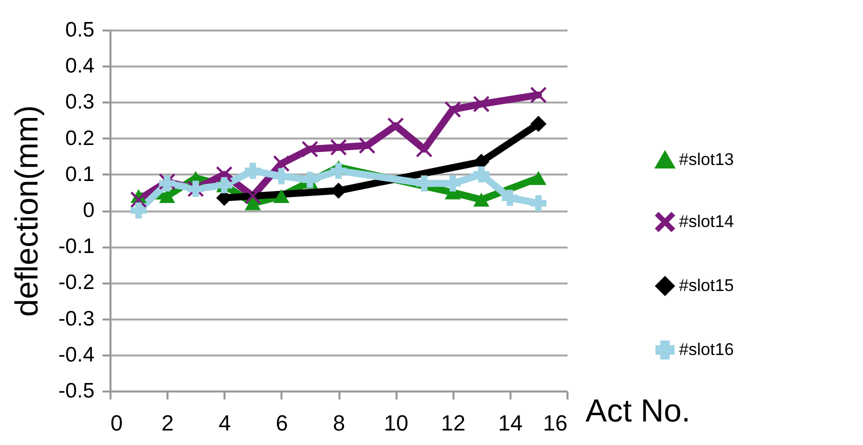  What do you see at coordinates (168, 423) in the screenshot?
I see `x-tick-label: 2` at bounding box center [168, 423].